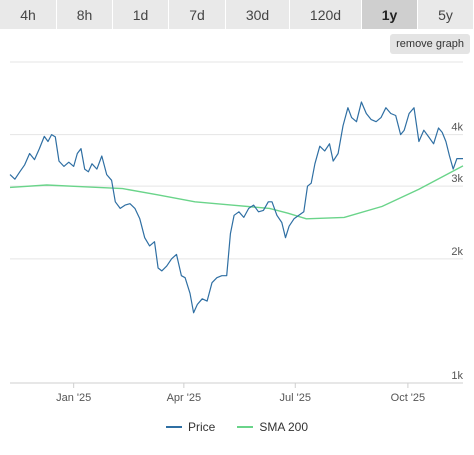 This screenshot has width=474, height=455. I want to click on x-axis: Jan '25 Apr '25 Jul '25 Oct '25, so click(240, 393).